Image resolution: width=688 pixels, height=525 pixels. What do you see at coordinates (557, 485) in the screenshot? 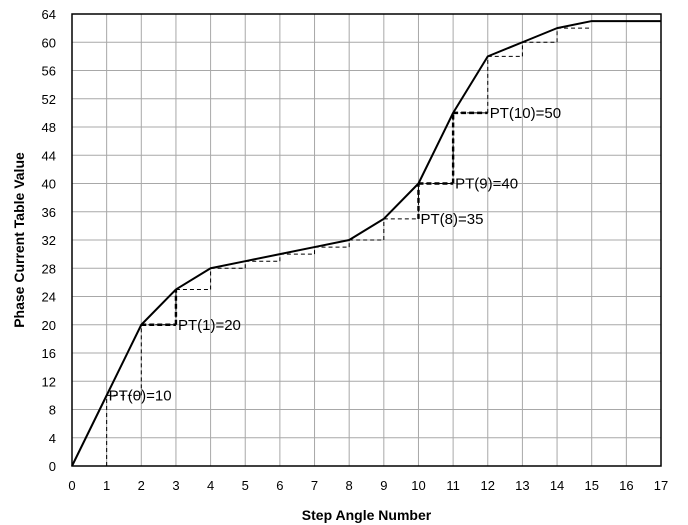
I see `x-tick-label: 14` at bounding box center [557, 485].